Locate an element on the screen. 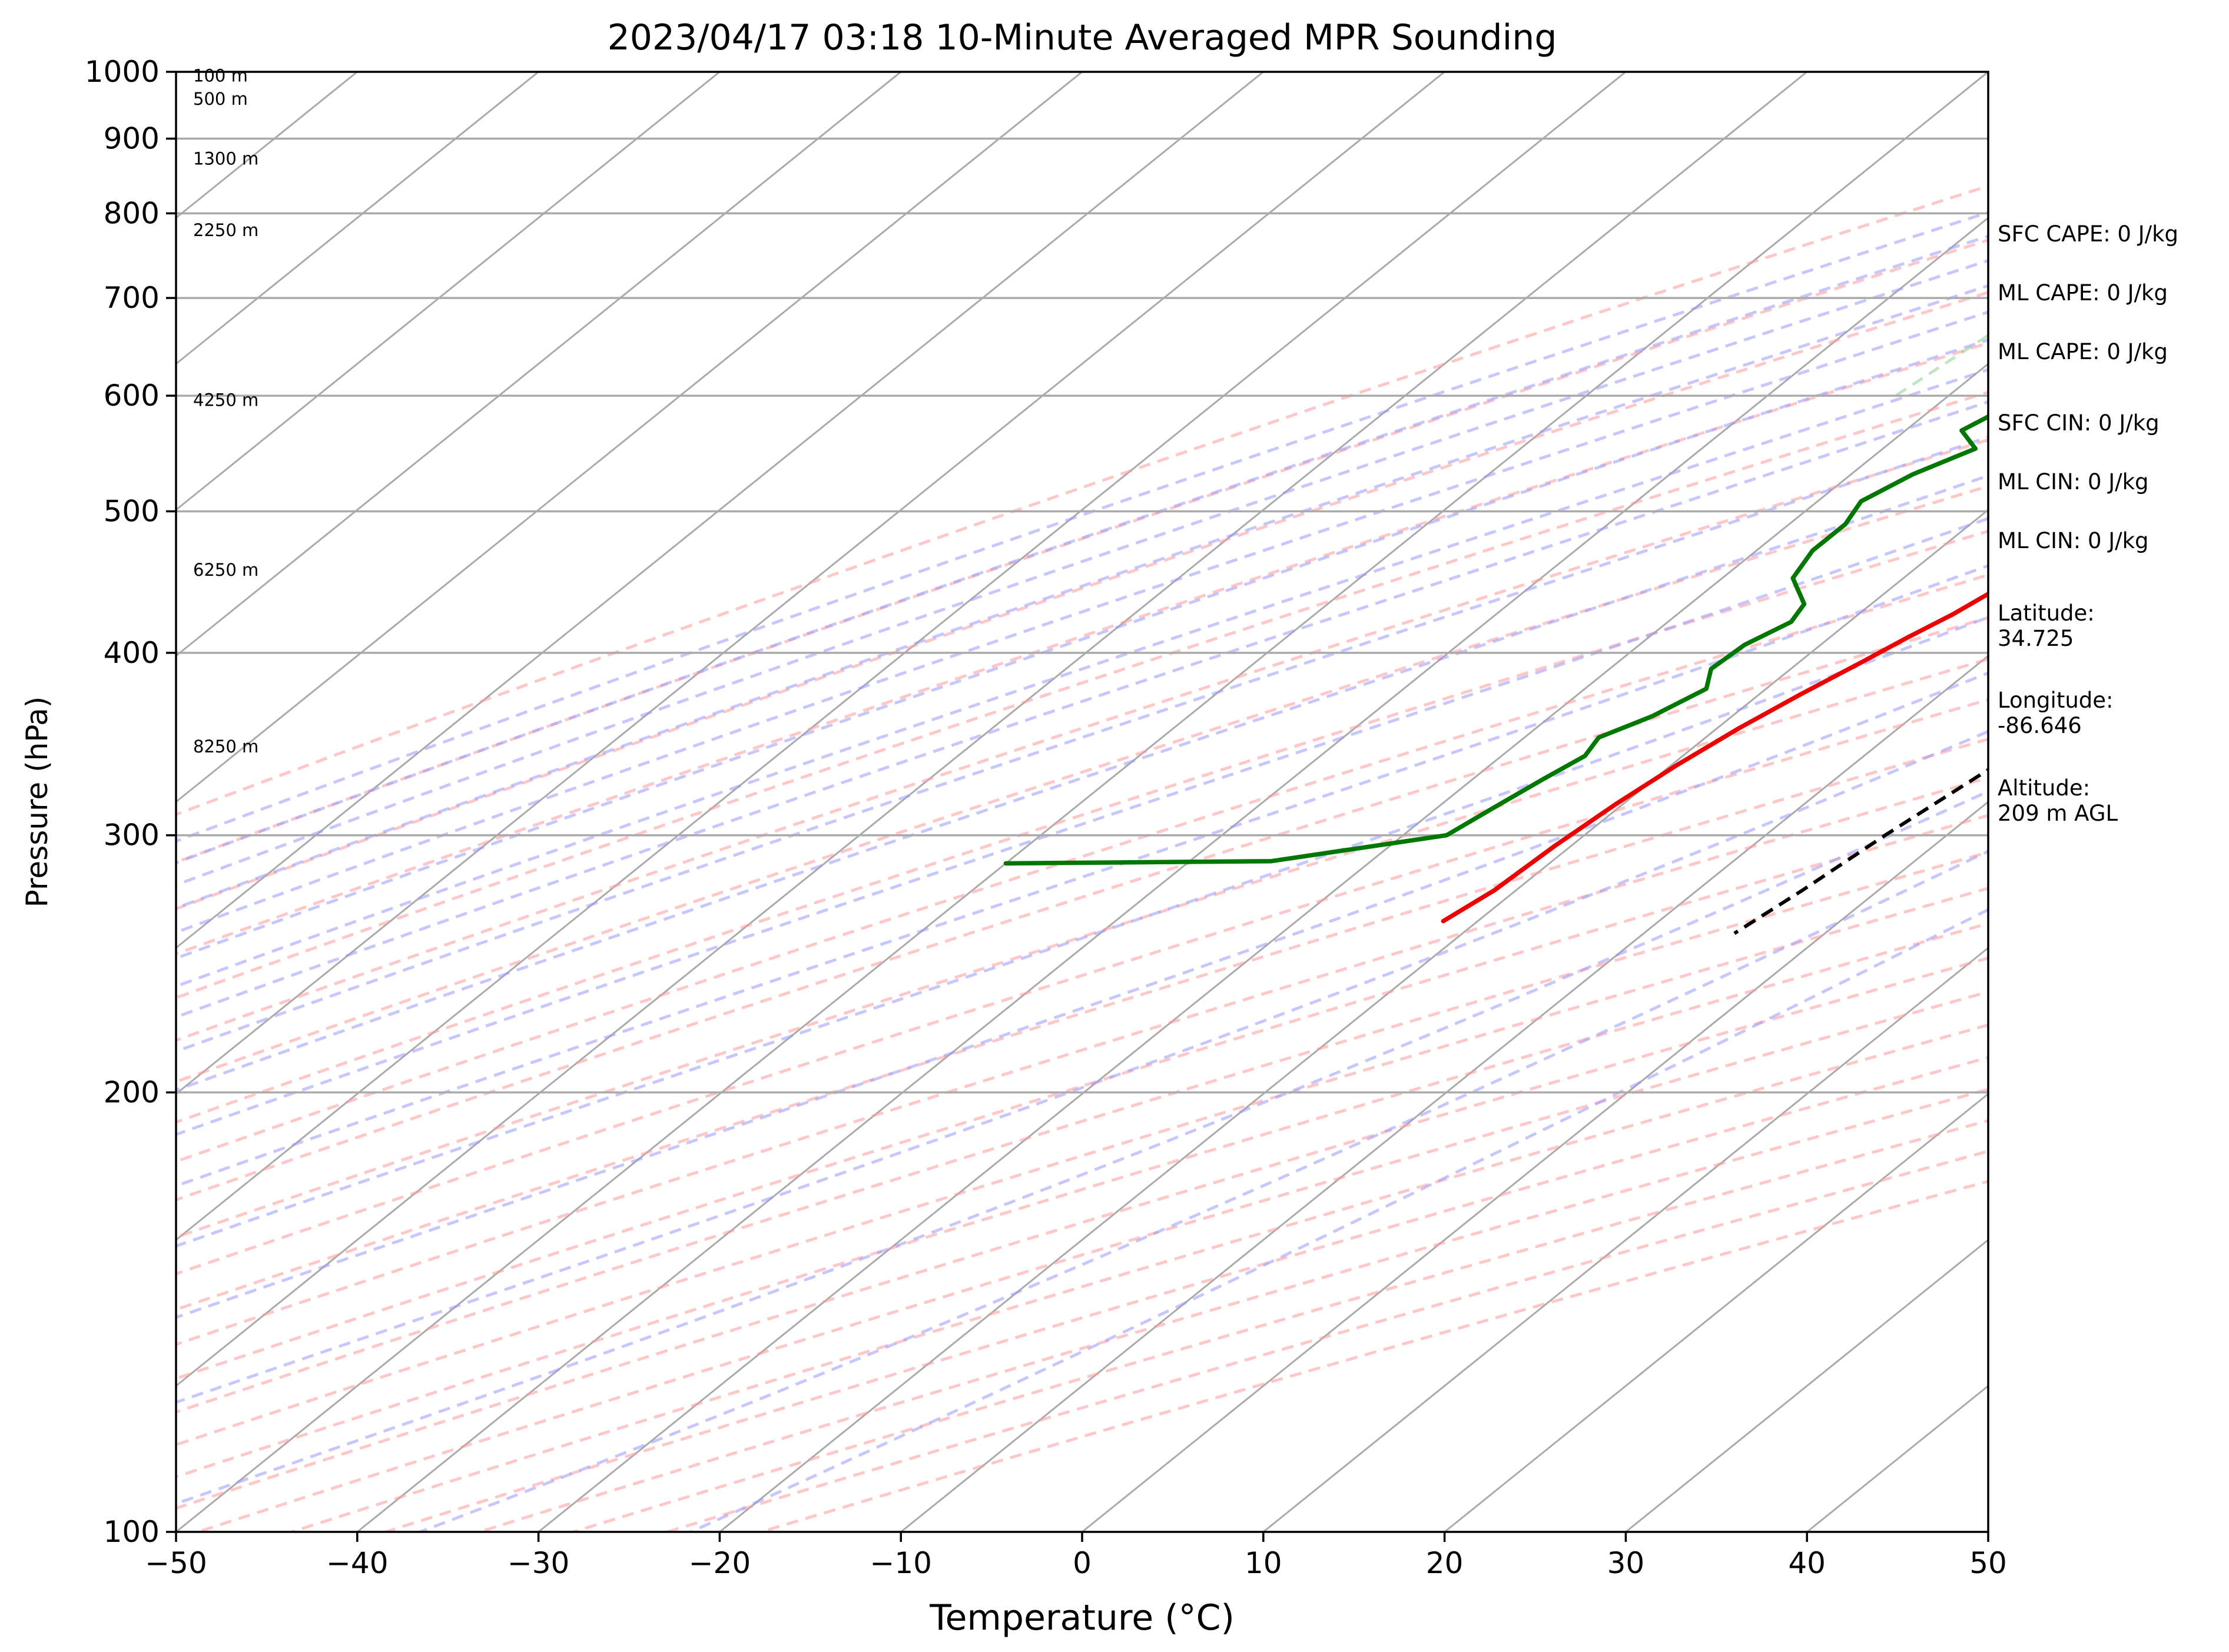 The image size is (2229, 1652). height-label: 8250 m is located at coordinates (226, 747).